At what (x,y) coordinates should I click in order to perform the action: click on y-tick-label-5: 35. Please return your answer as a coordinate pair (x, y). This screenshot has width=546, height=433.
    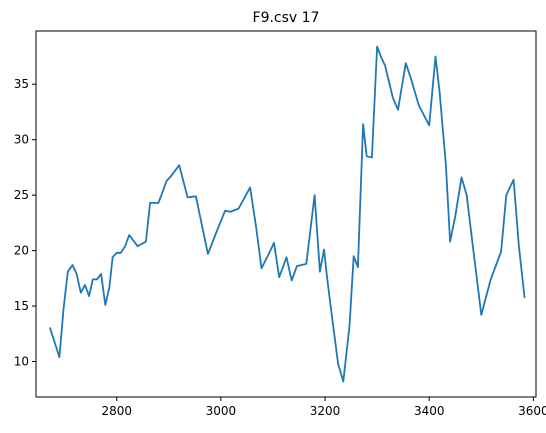
    Looking at the image, I should click on (21, 84).